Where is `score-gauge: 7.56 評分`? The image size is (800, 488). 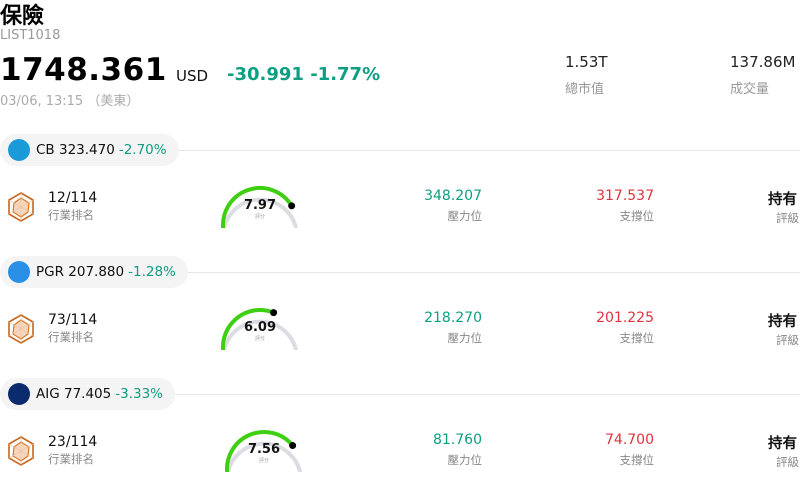
score-gauge: 7.56 評分 is located at coordinates (263, 451).